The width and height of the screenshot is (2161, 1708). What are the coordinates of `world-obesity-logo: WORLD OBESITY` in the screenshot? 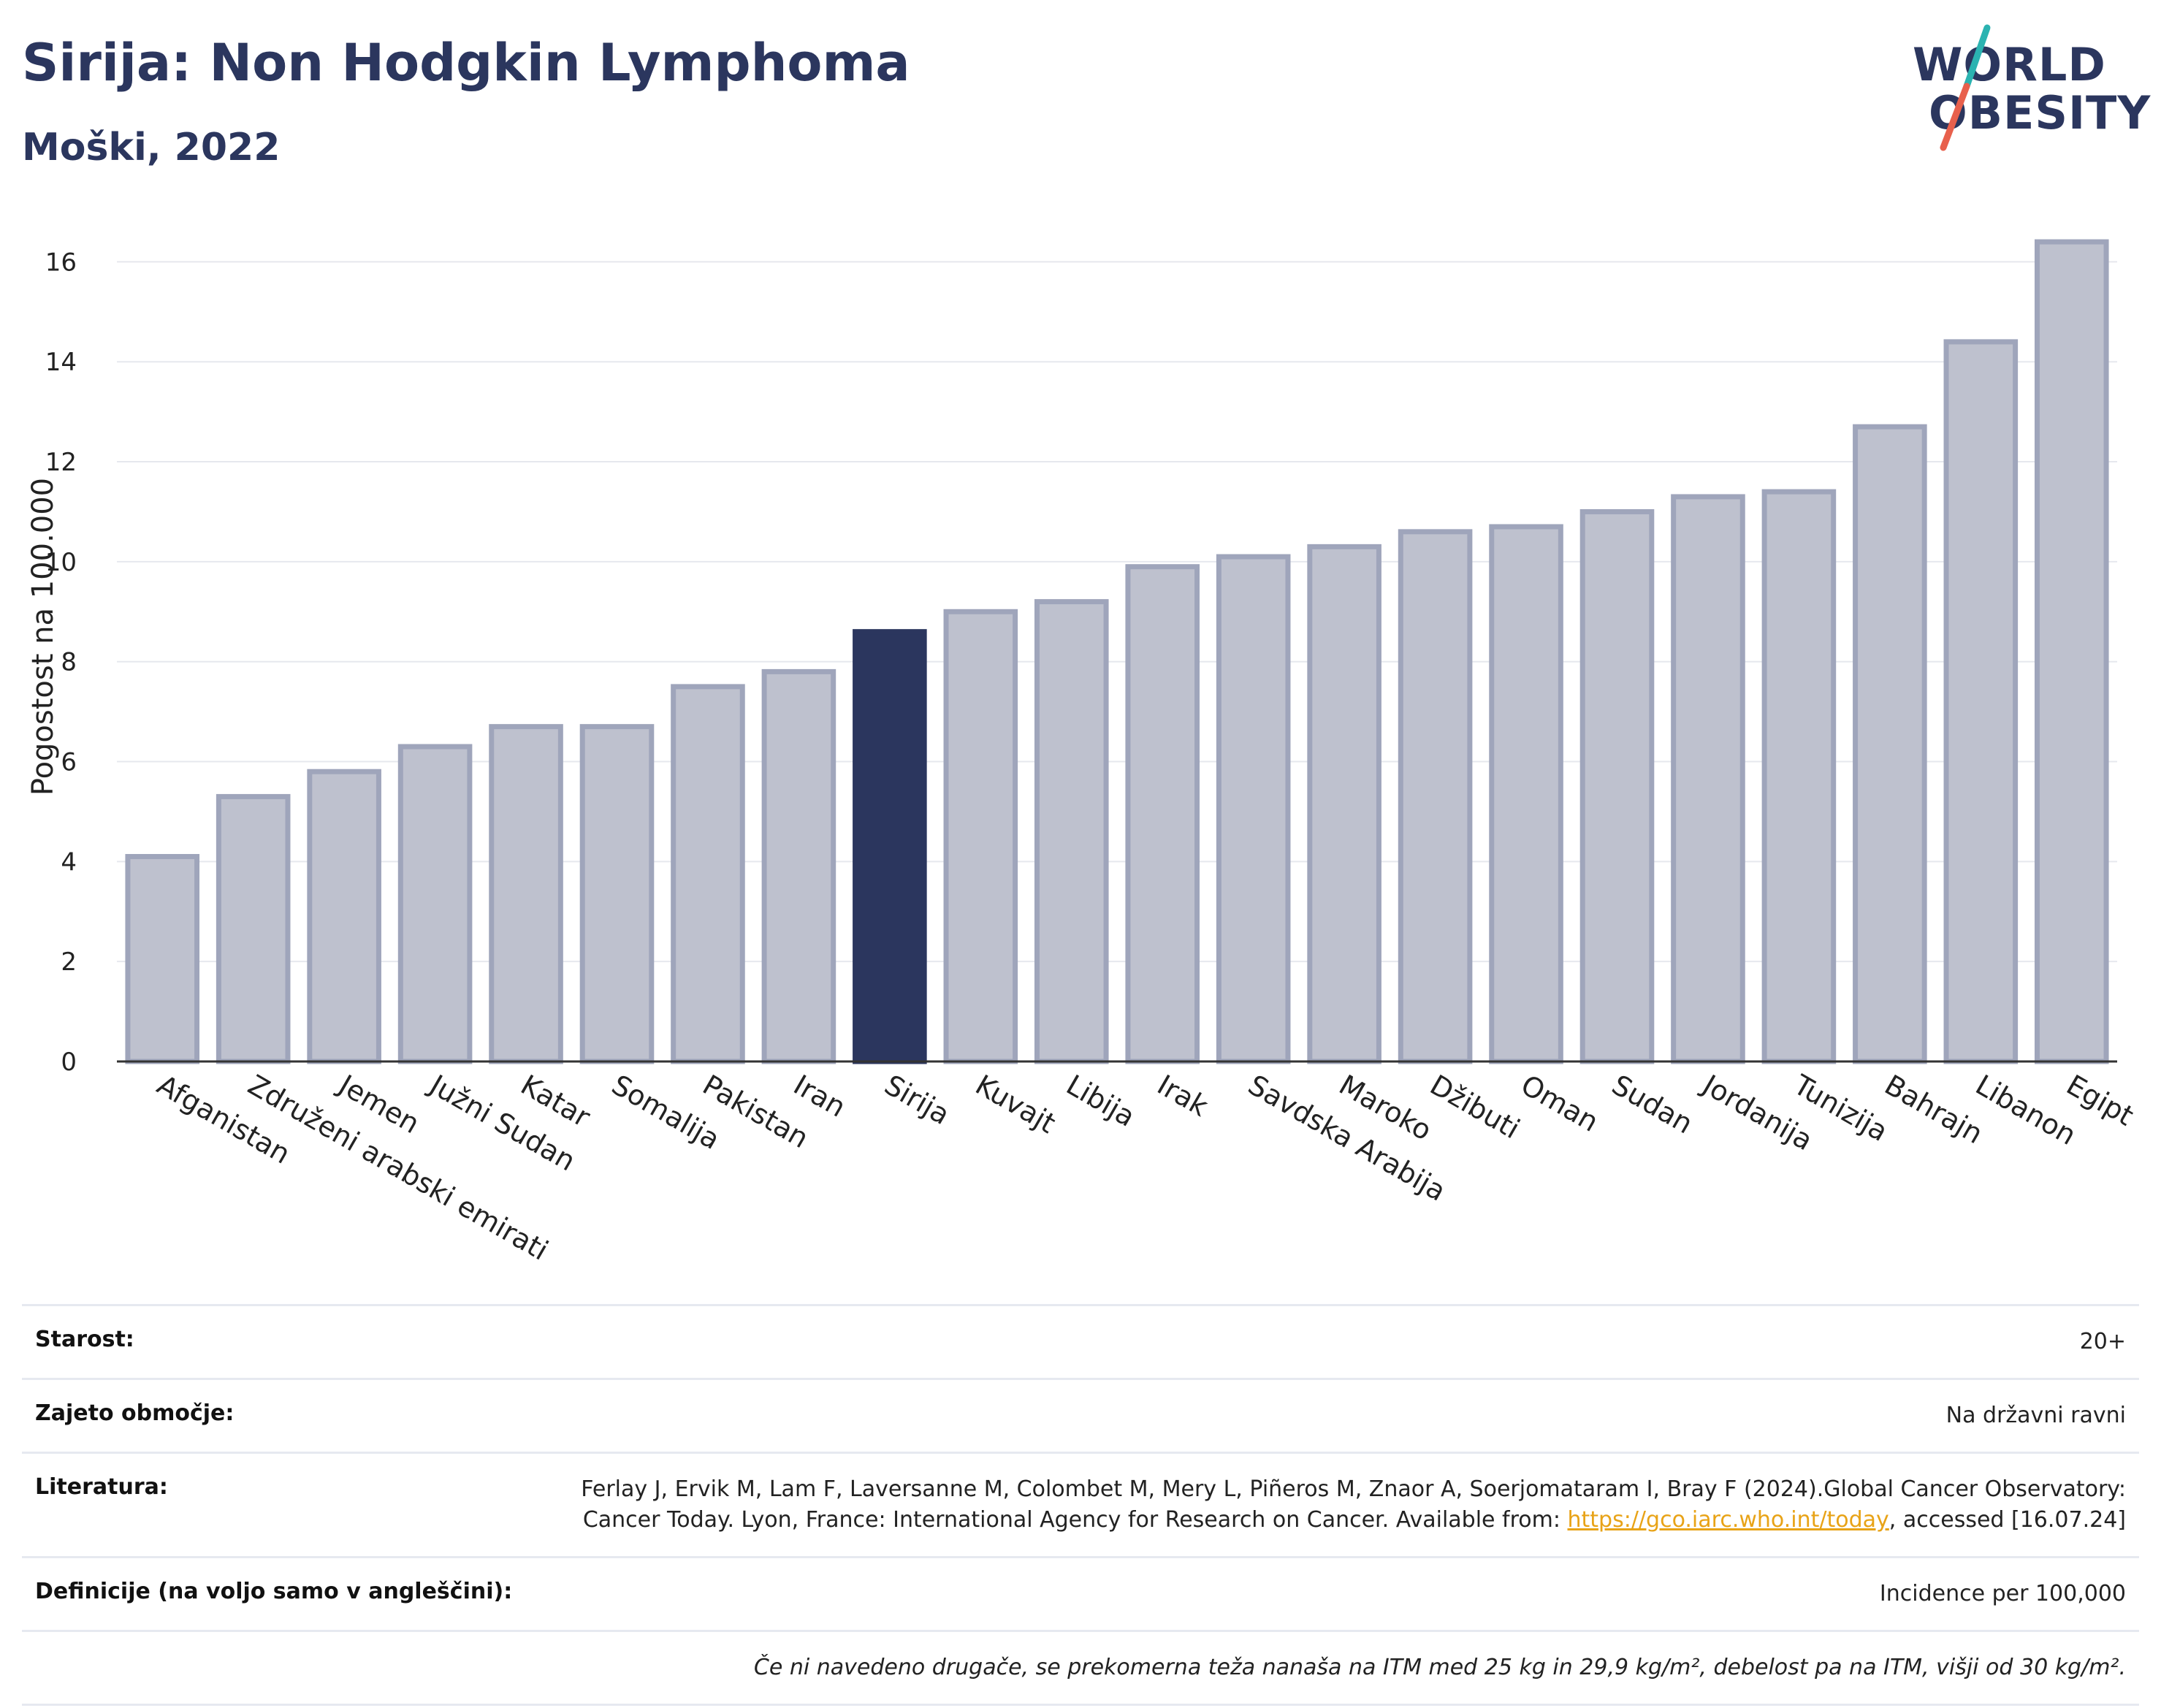 It's located at (2029, 87).